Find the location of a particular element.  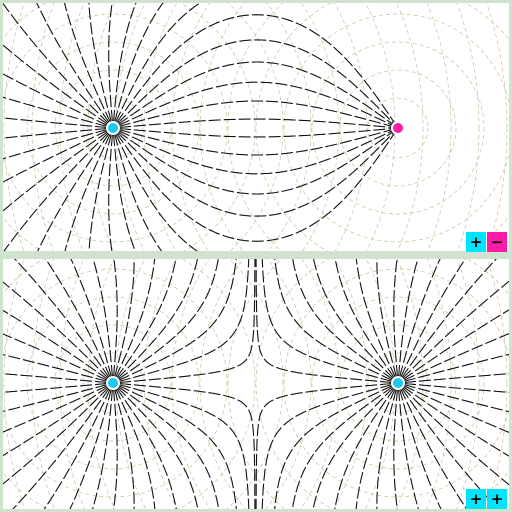

badge-label: + is located at coordinates (476, 242).